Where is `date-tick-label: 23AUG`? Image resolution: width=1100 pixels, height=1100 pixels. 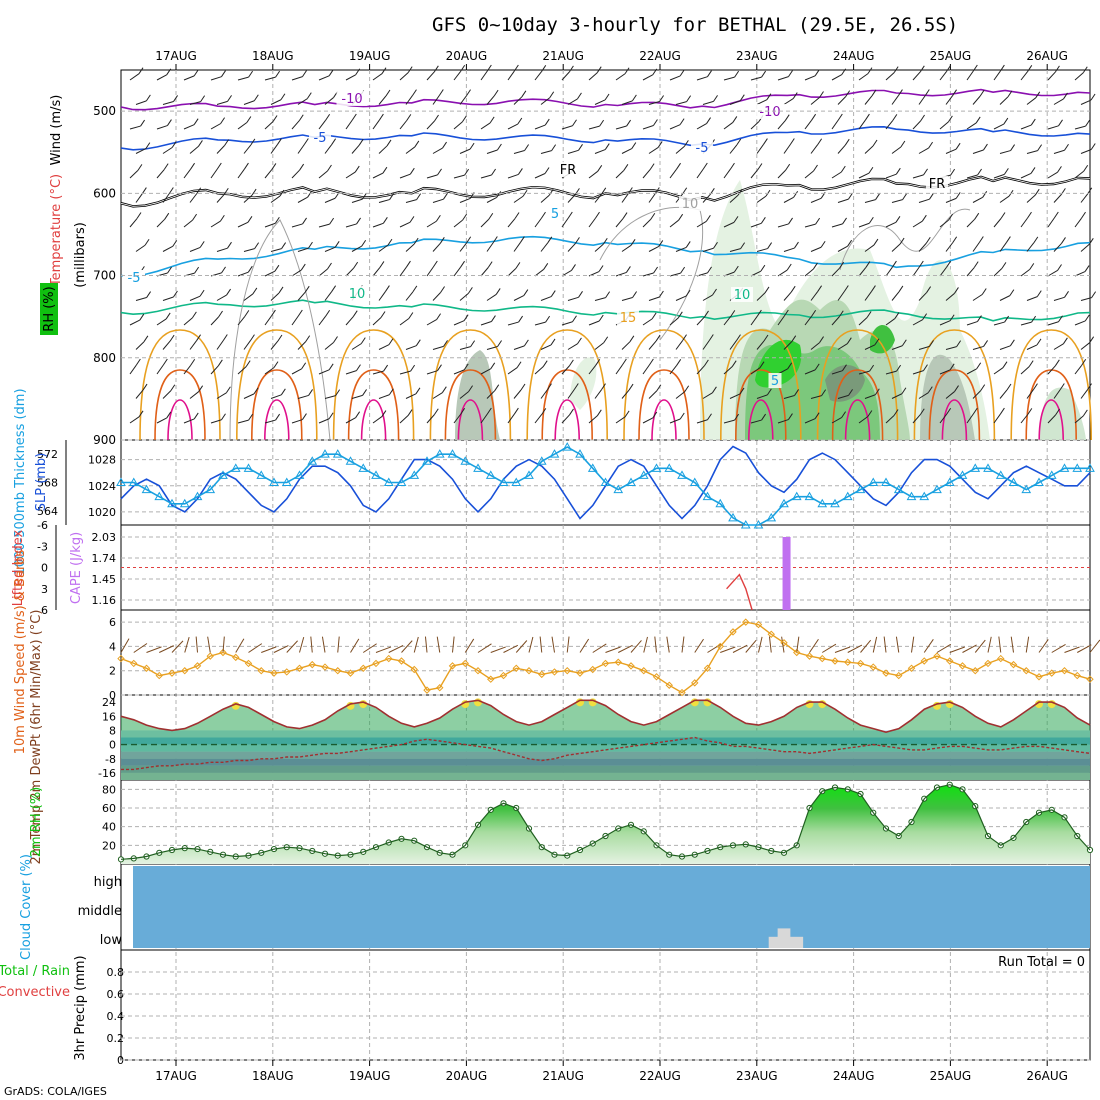
date-tick-label: 23AUG is located at coordinates (757, 1076).